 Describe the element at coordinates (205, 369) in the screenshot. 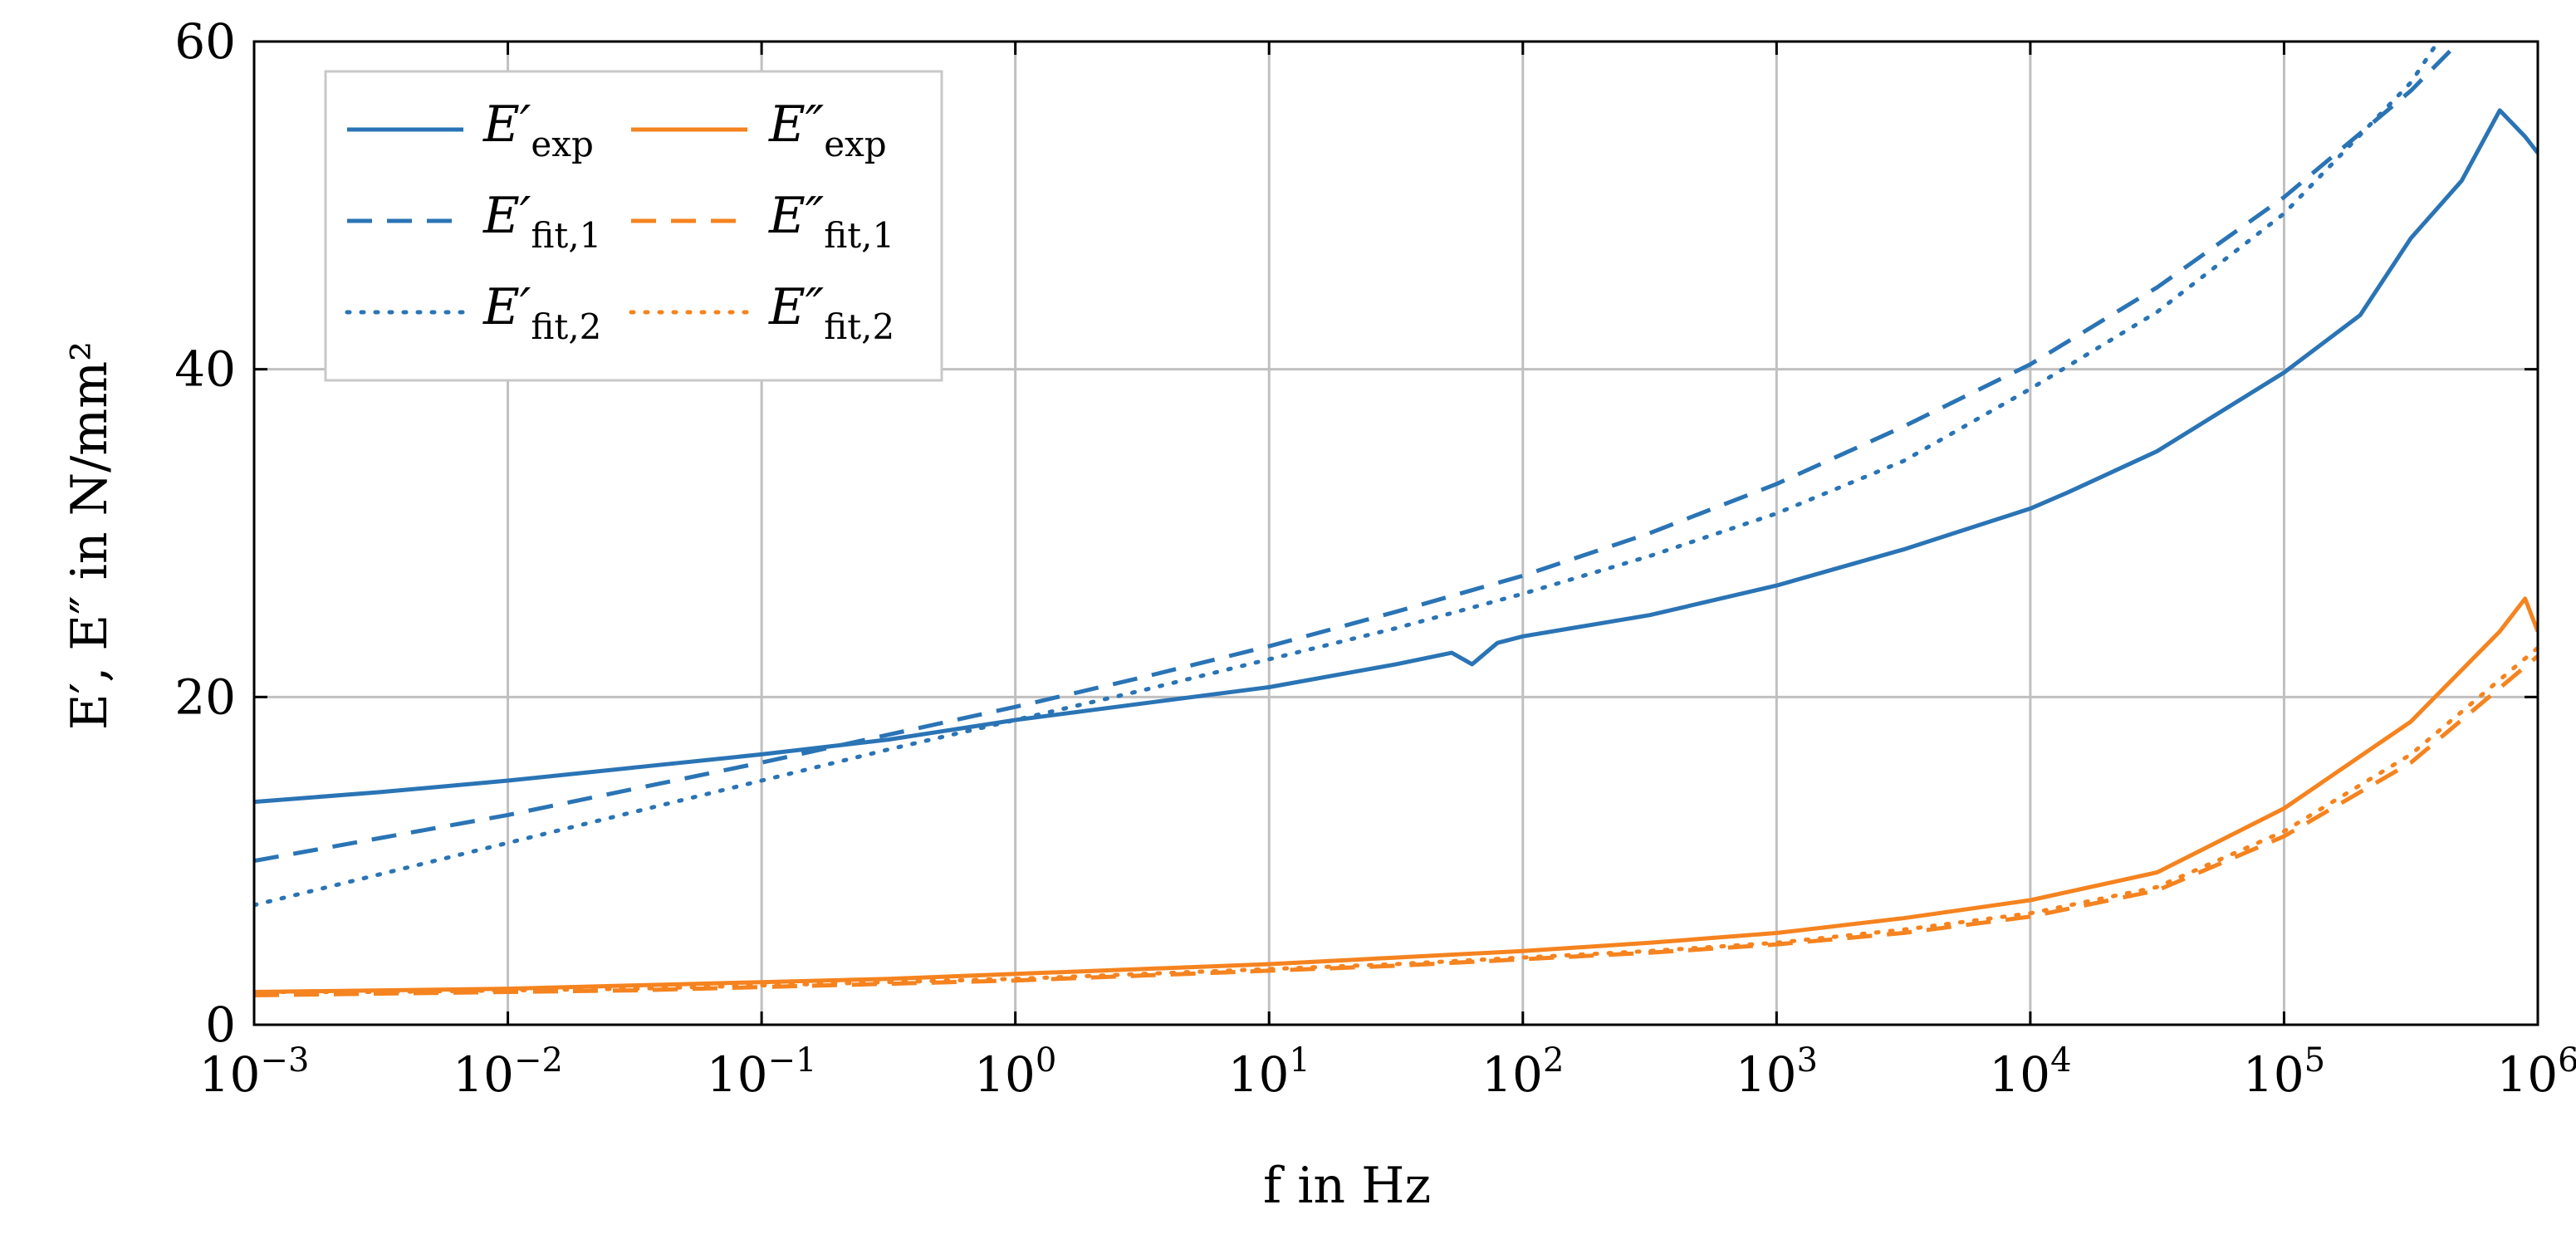

I see `y-tick-label: 40` at that location.